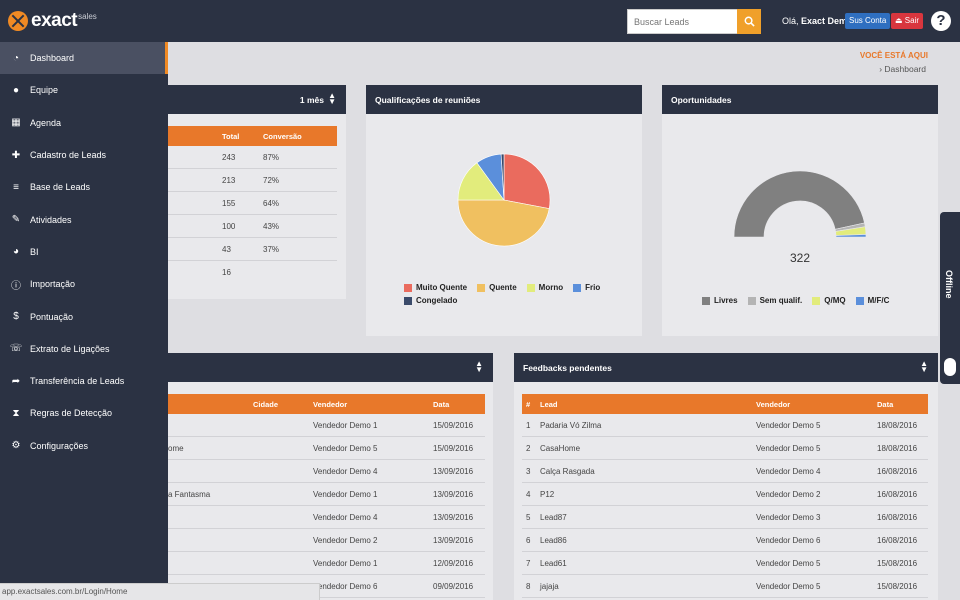 This screenshot has height=600, width=960. I want to click on cell-conversao: 87%, so click(271, 157).